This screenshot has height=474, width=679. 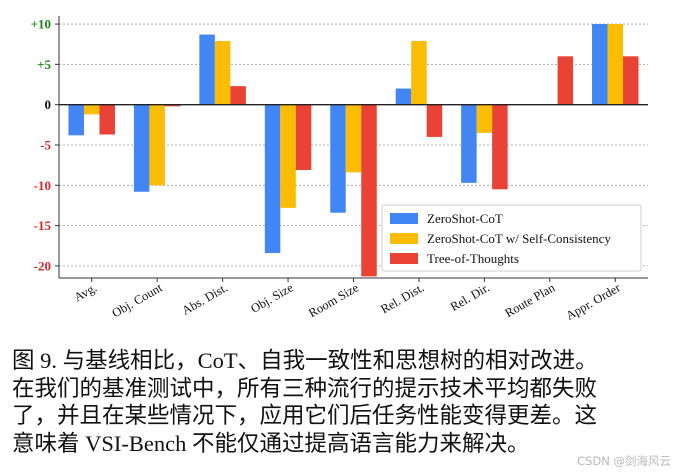 What do you see at coordinates (519, 238) in the screenshot?
I see `legend-label: ZeroShot-CoT w/ Self-Consistency` at bounding box center [519, 238].